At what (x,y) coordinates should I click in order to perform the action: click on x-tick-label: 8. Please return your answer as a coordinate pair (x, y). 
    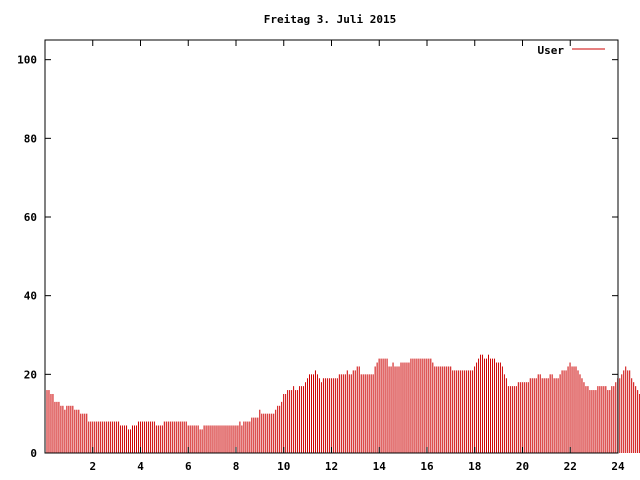
    Looking at the image, I should click on (236, 466).